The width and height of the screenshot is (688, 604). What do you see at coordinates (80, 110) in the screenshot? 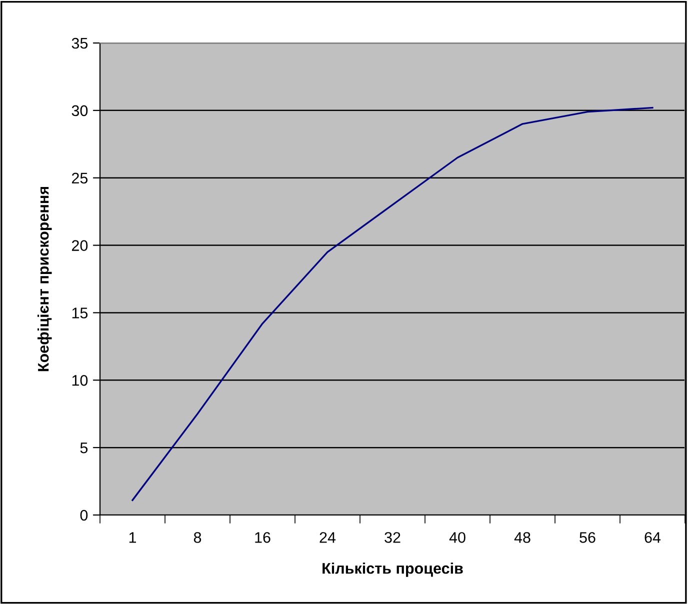
I see `y-tick-label: 30` at bounding box center [80, 110].